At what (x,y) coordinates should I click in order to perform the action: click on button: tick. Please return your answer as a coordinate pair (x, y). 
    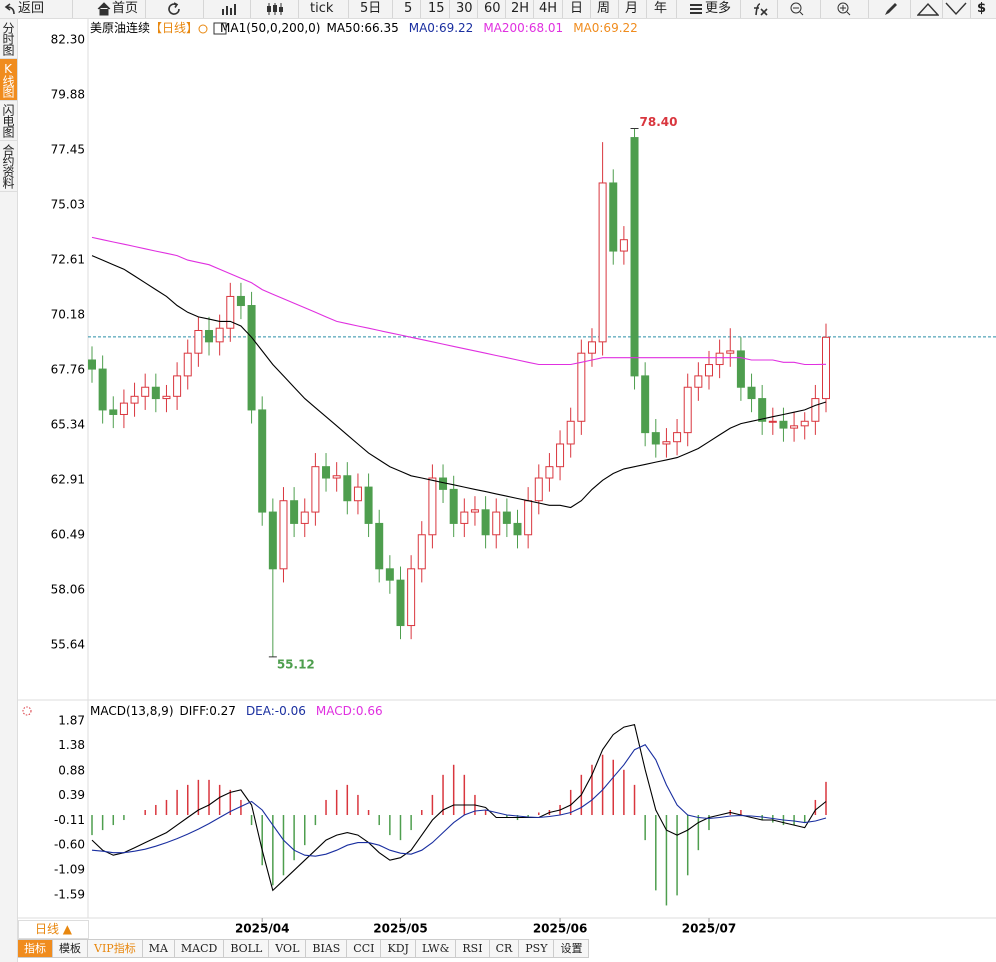
    Looking at the image, I should click on (322, 8).